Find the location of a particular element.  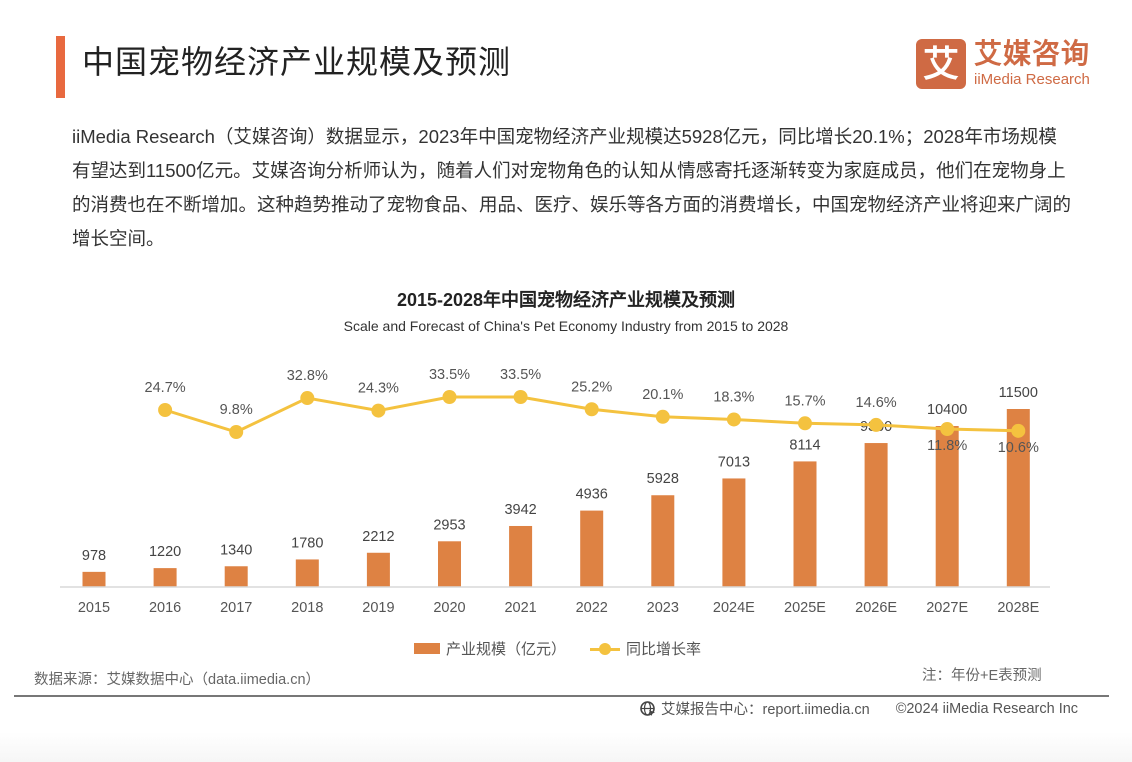

x-tick-label: 2027E is located at coordinates (947, 608).